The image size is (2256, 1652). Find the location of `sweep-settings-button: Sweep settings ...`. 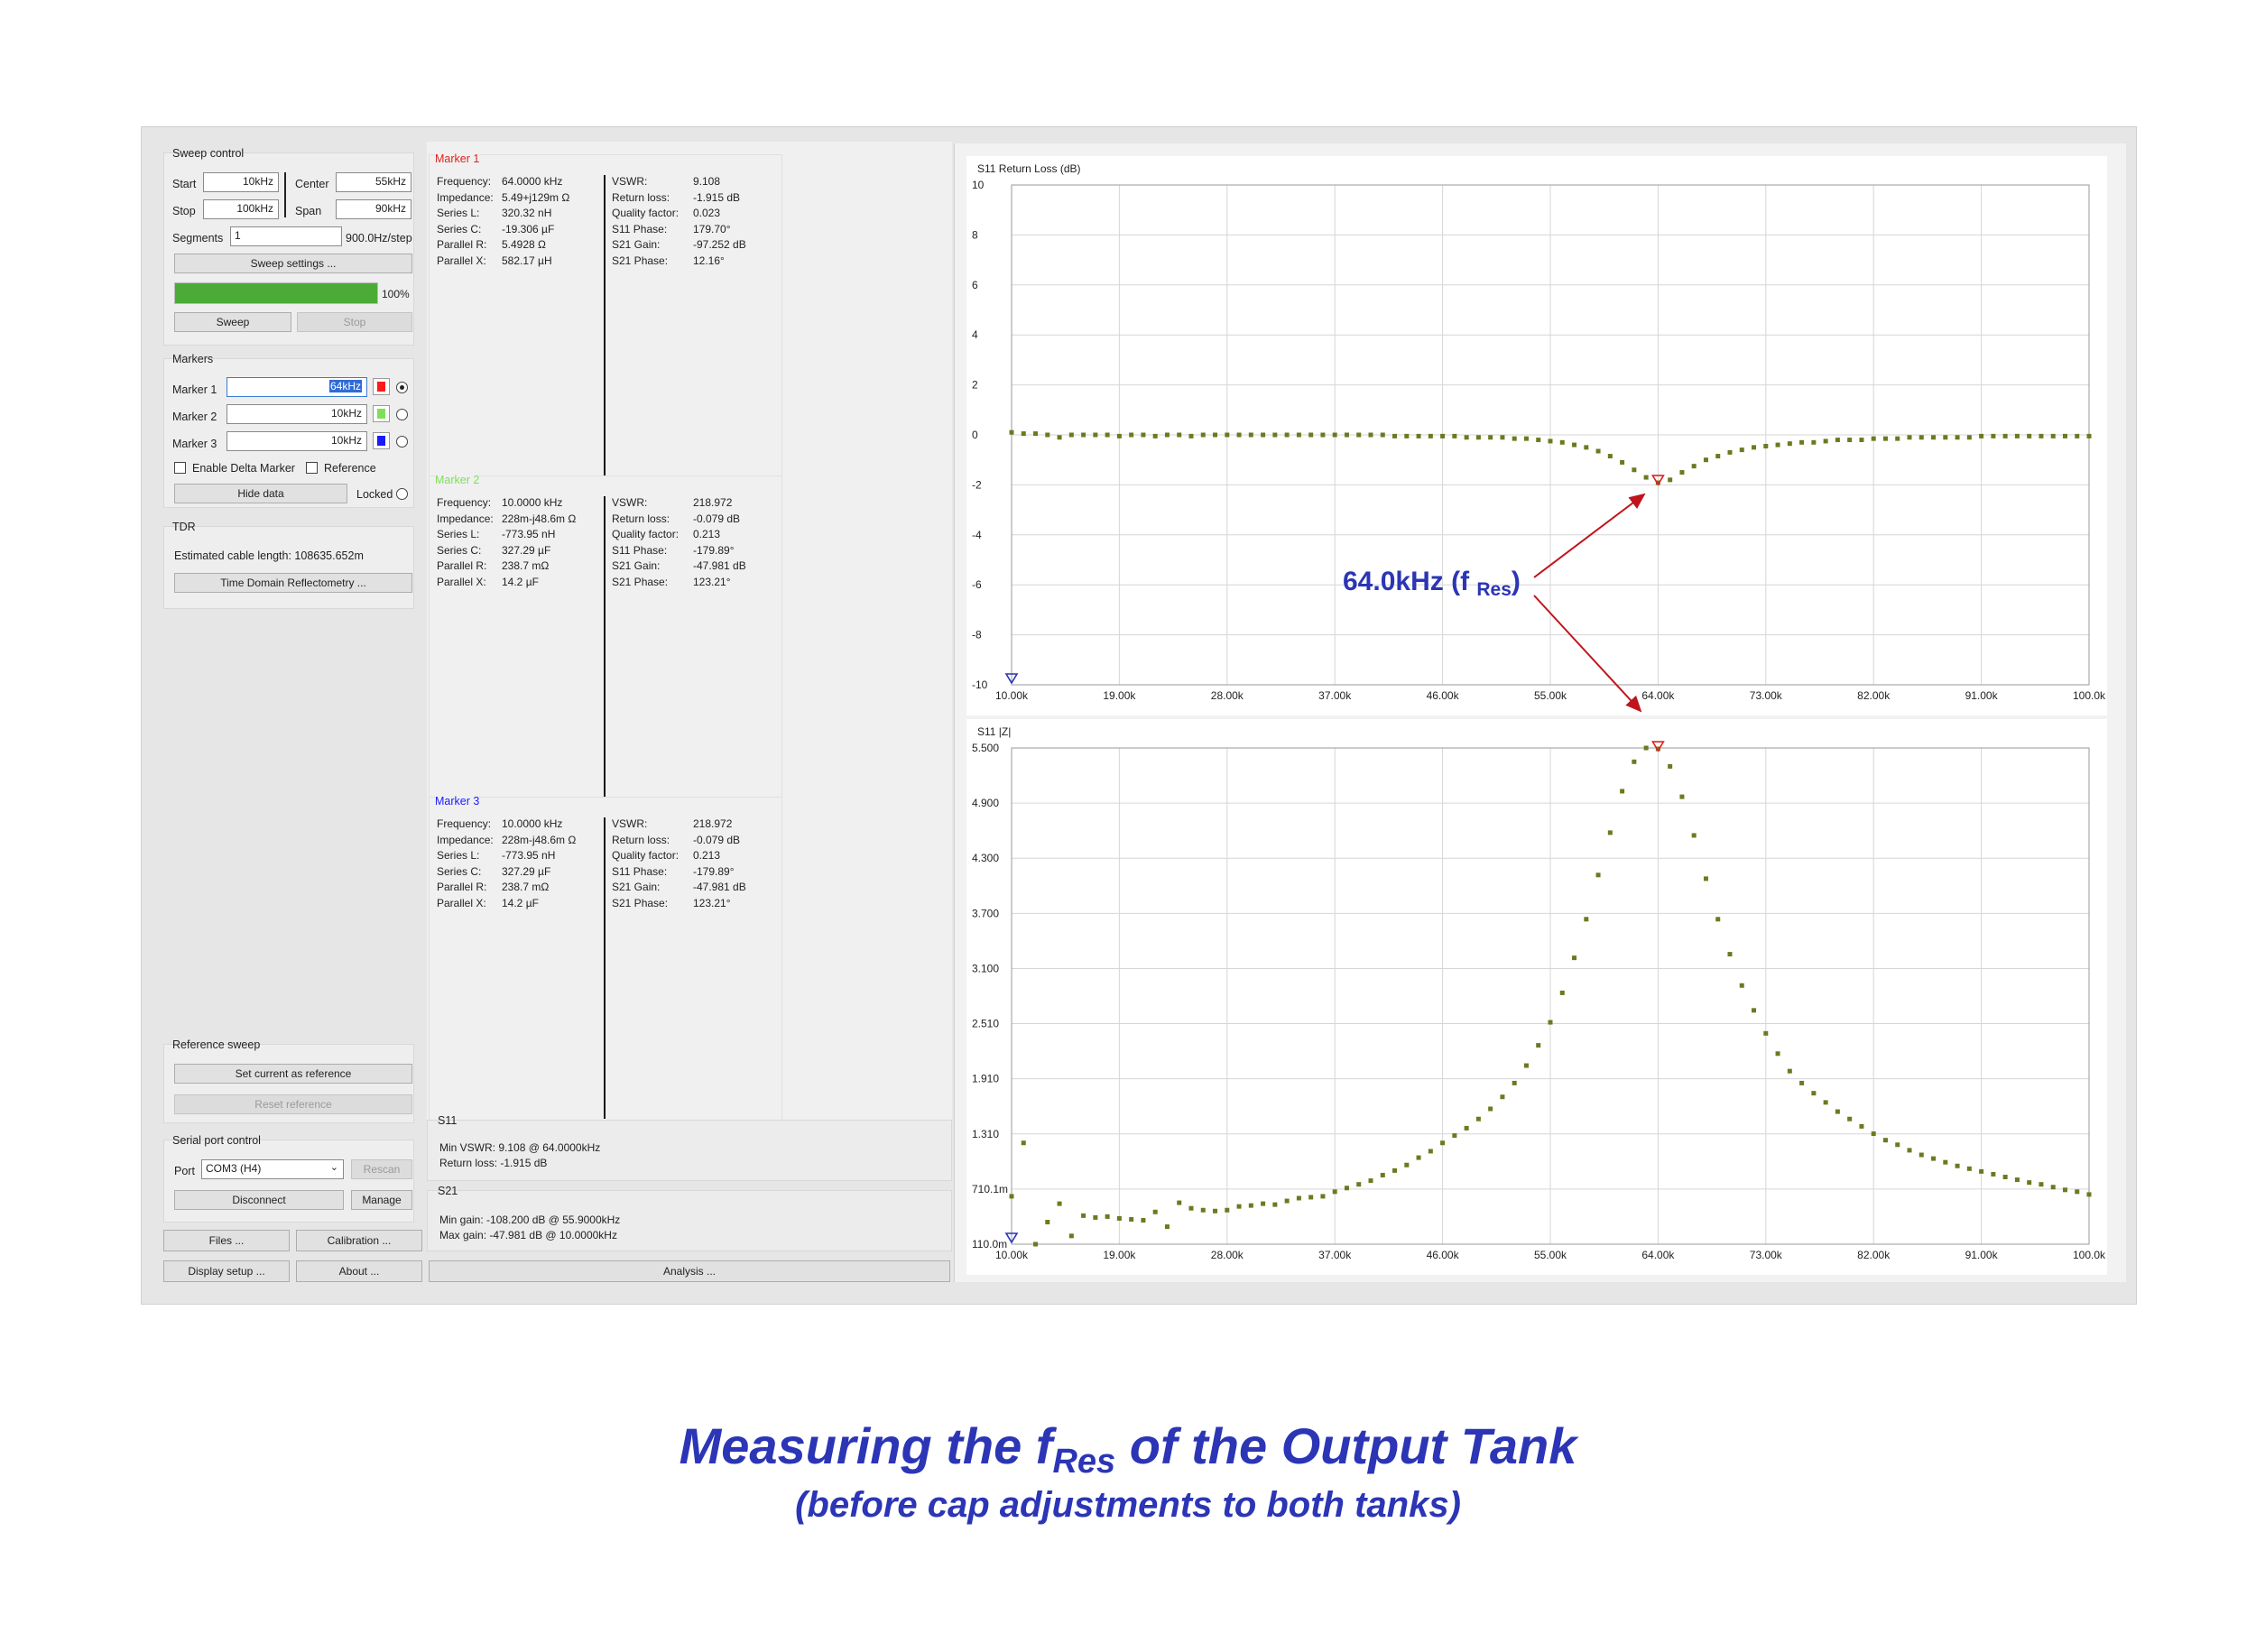

sweep-settings-button: Sweep settings ... is located at coordinates (293, 263).